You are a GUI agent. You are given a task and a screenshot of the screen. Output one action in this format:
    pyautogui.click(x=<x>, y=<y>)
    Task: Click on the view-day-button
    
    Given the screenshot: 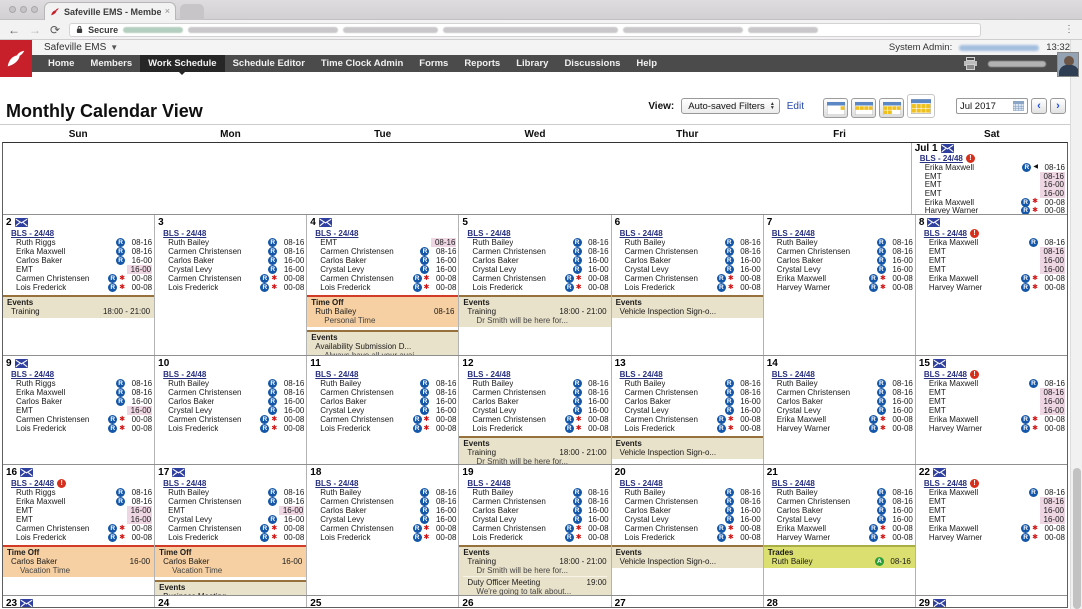 What is the action you would take?
    pyautogui.click(x=835, y=108)
    